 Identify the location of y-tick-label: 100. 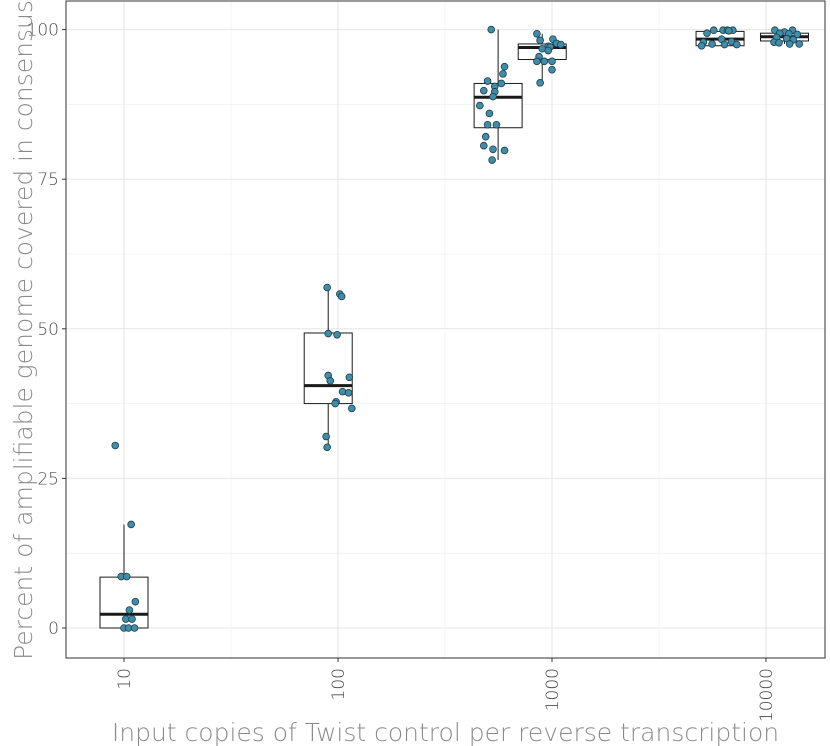
(43, 31).